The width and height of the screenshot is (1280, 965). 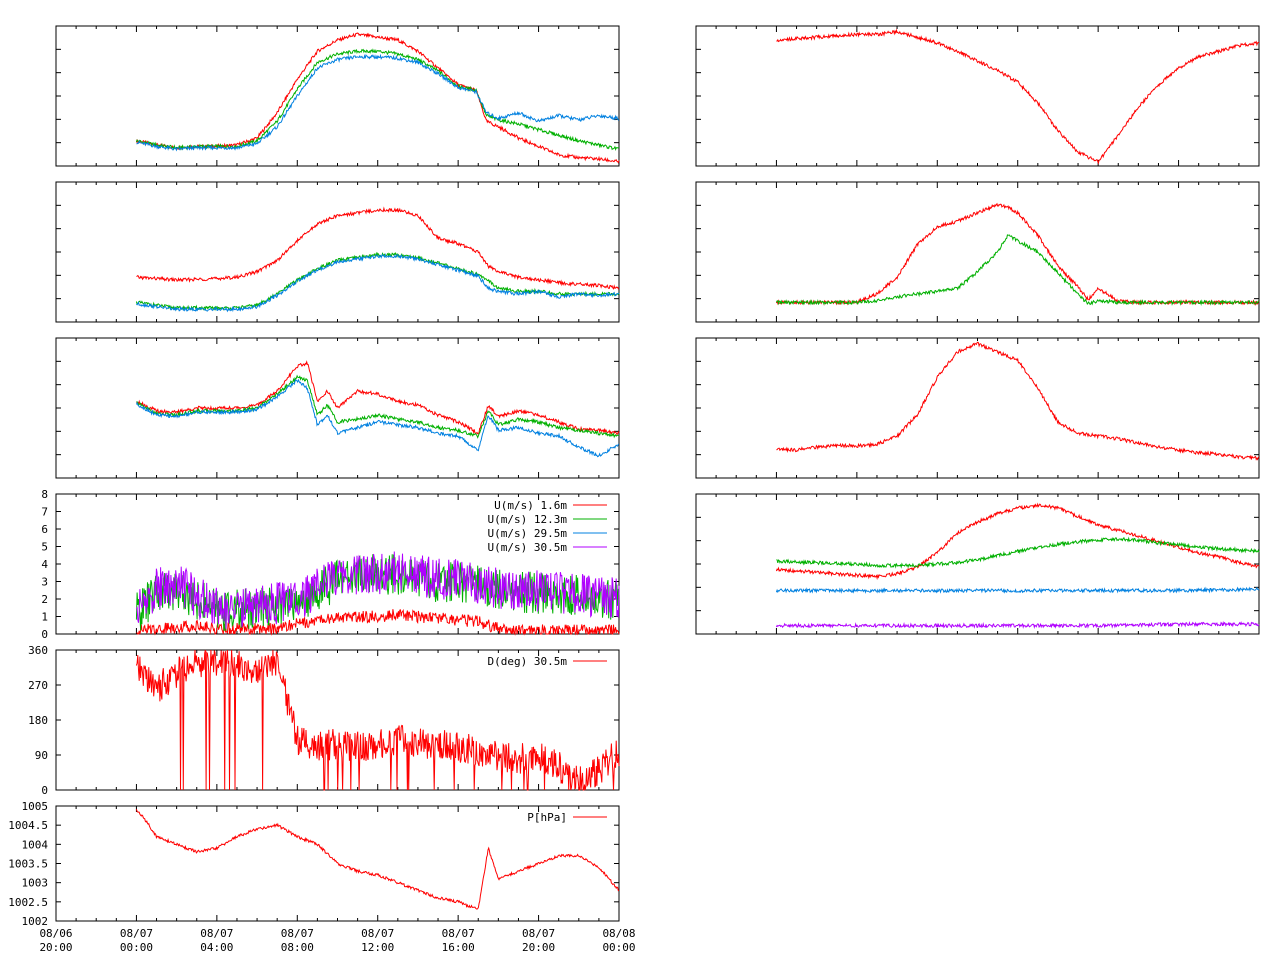 What do you see at coordinates (458, 947) in the screenshot?
I see `x-tick-label-time: 16:00` at bounding box center [458, 947].